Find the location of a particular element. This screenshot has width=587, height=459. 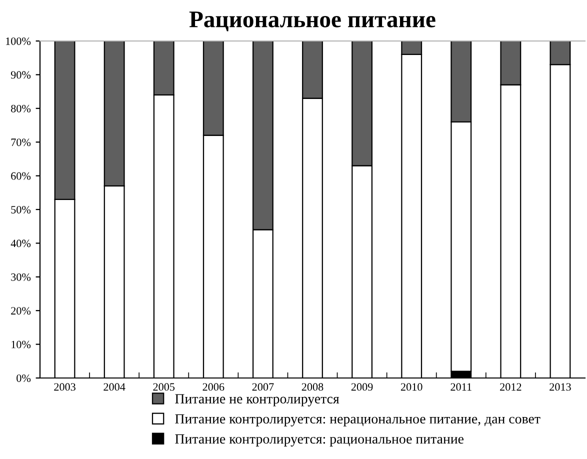

x-tick-label: 2003 is located at coordinates (65, 387).